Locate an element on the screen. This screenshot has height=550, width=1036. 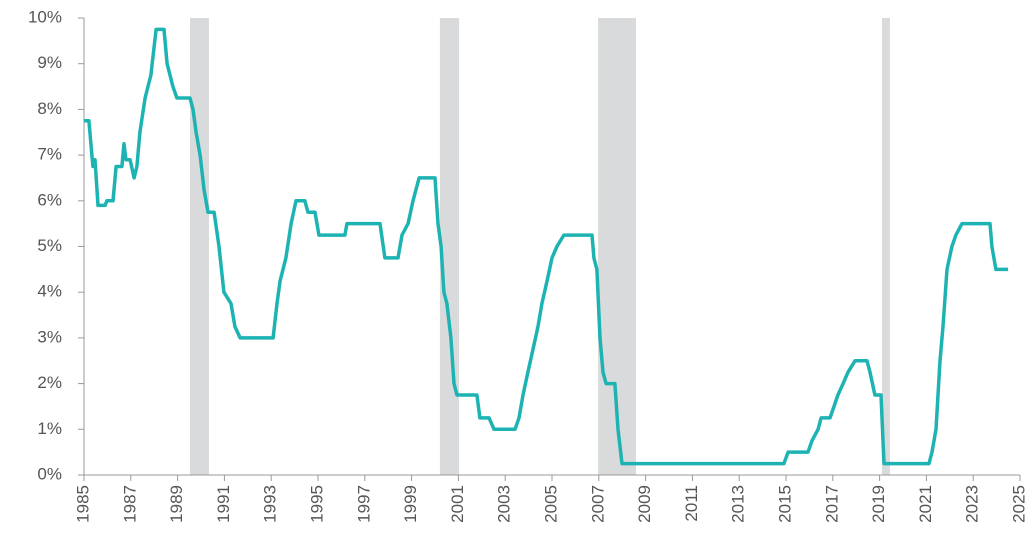
x-tick-label: 2017 is located at coordinates (831, 504).